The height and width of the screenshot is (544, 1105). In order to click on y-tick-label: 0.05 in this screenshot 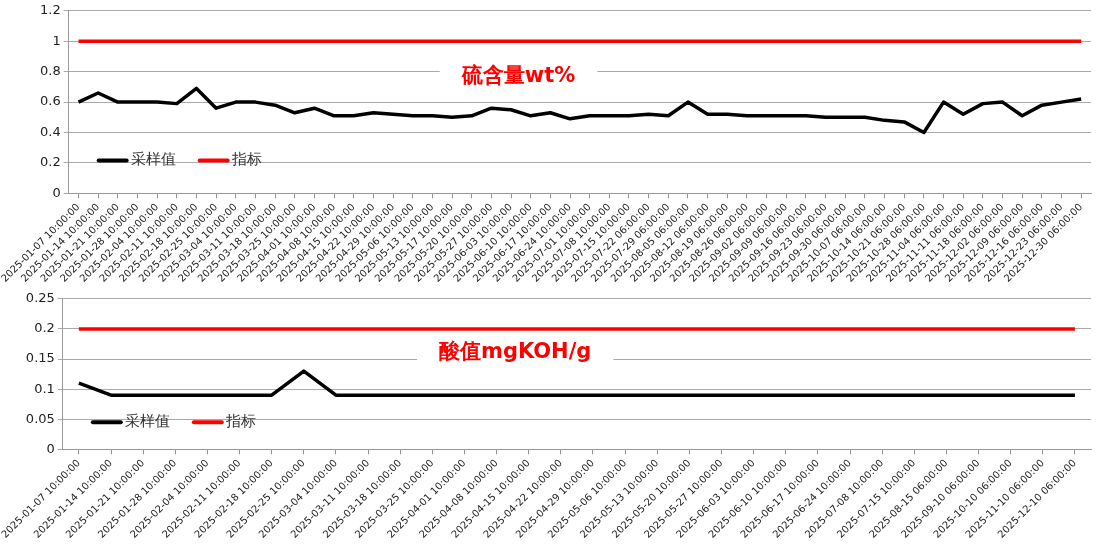, I will do `click(40, 418)`.